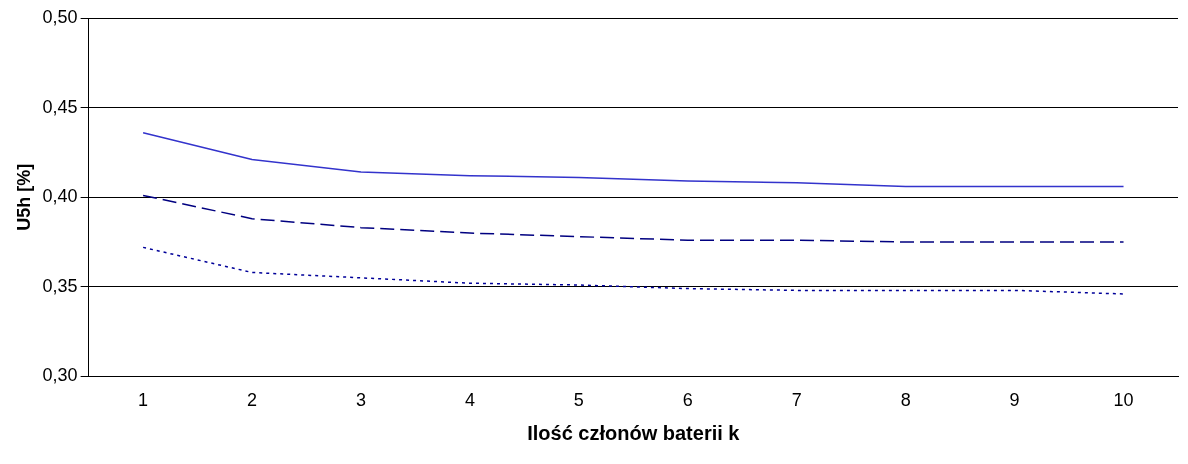  I want to click on x-tick-label: 5, so click(578, 400).